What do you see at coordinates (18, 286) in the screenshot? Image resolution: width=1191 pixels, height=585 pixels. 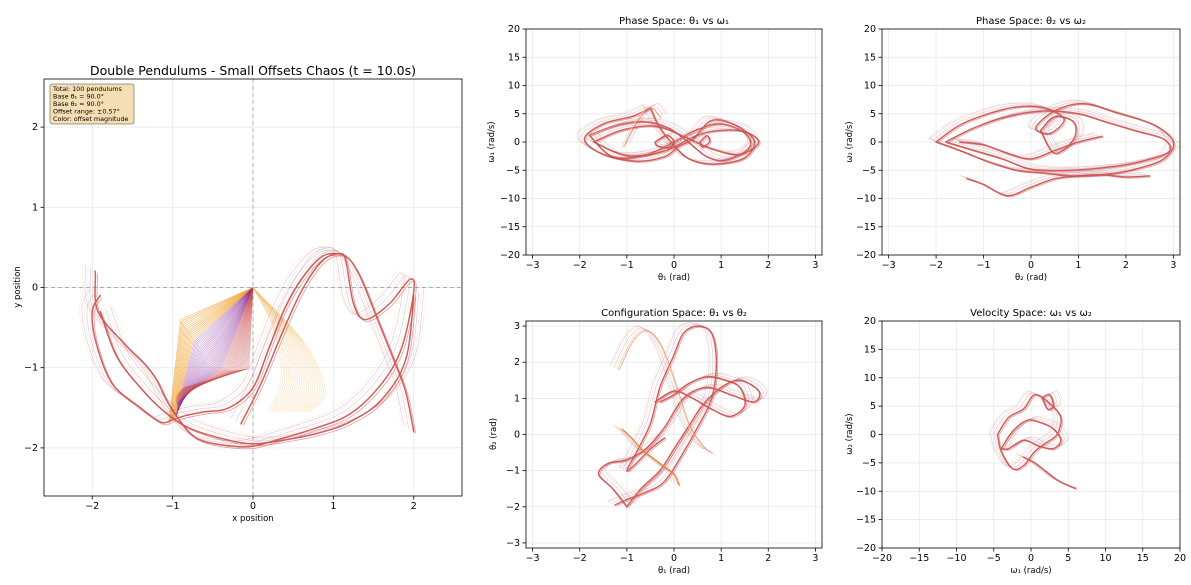 I see `pendulum-ylabel: y position` at bounding box center [18, 286].